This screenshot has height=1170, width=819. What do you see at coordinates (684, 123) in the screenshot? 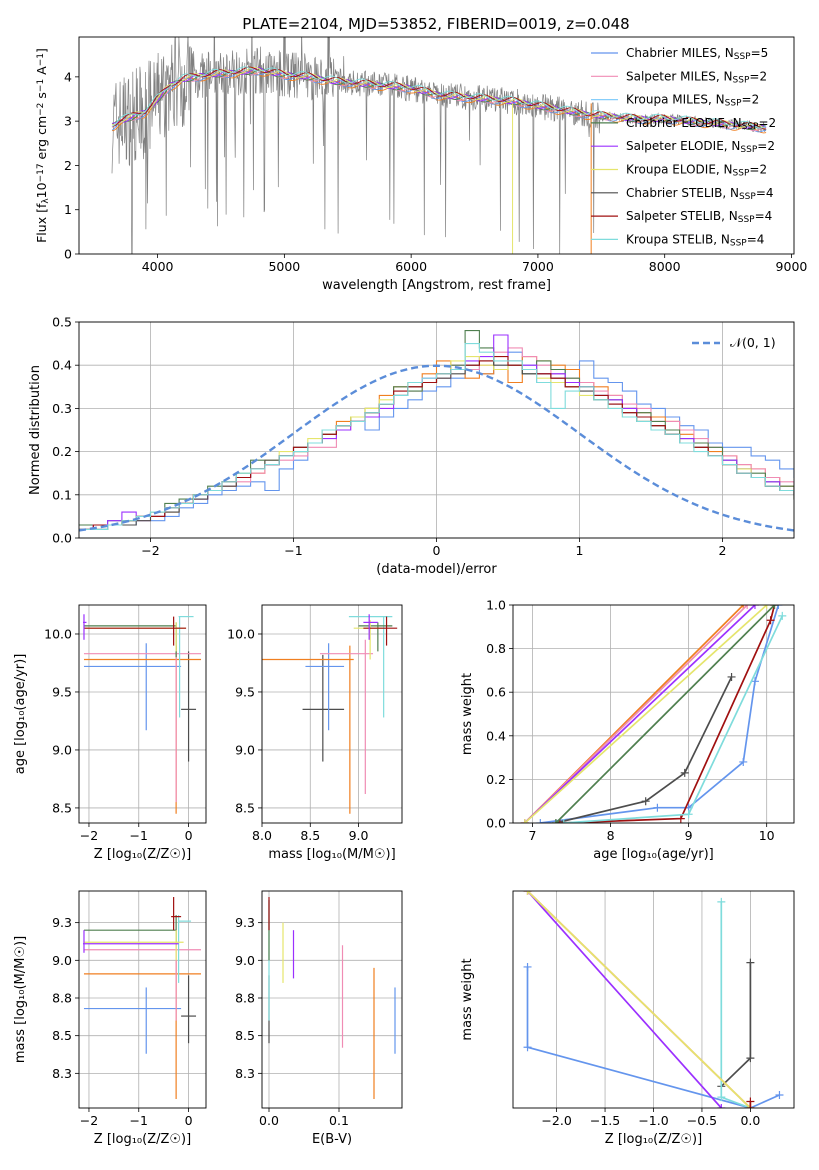
I see `legend-name: Chabrier ELODIE, N` at bounding box center [684, 123].